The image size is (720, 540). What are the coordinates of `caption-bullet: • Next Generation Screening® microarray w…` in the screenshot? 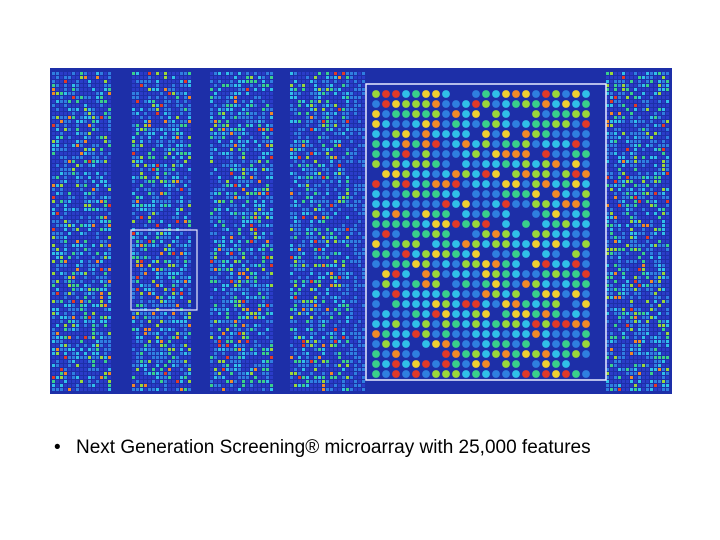 It's located at (374, 448).